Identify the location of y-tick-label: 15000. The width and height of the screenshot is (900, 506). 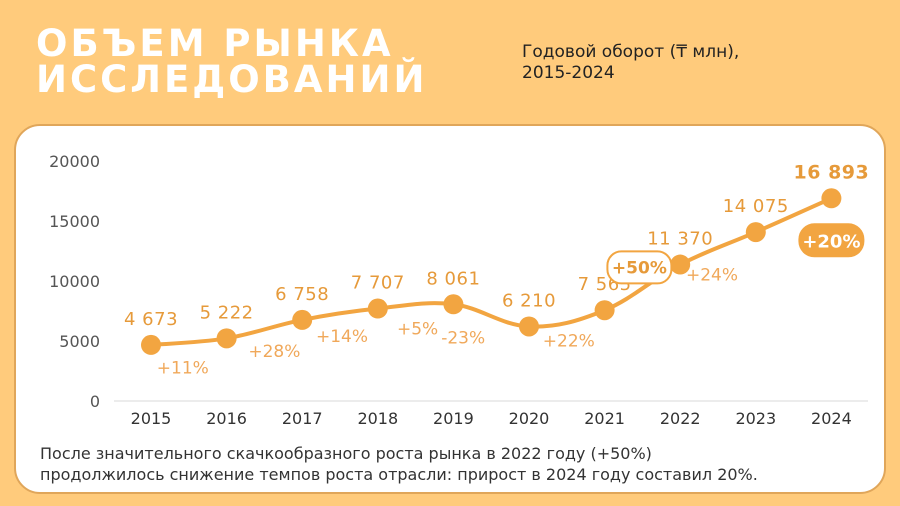
(74, 221).